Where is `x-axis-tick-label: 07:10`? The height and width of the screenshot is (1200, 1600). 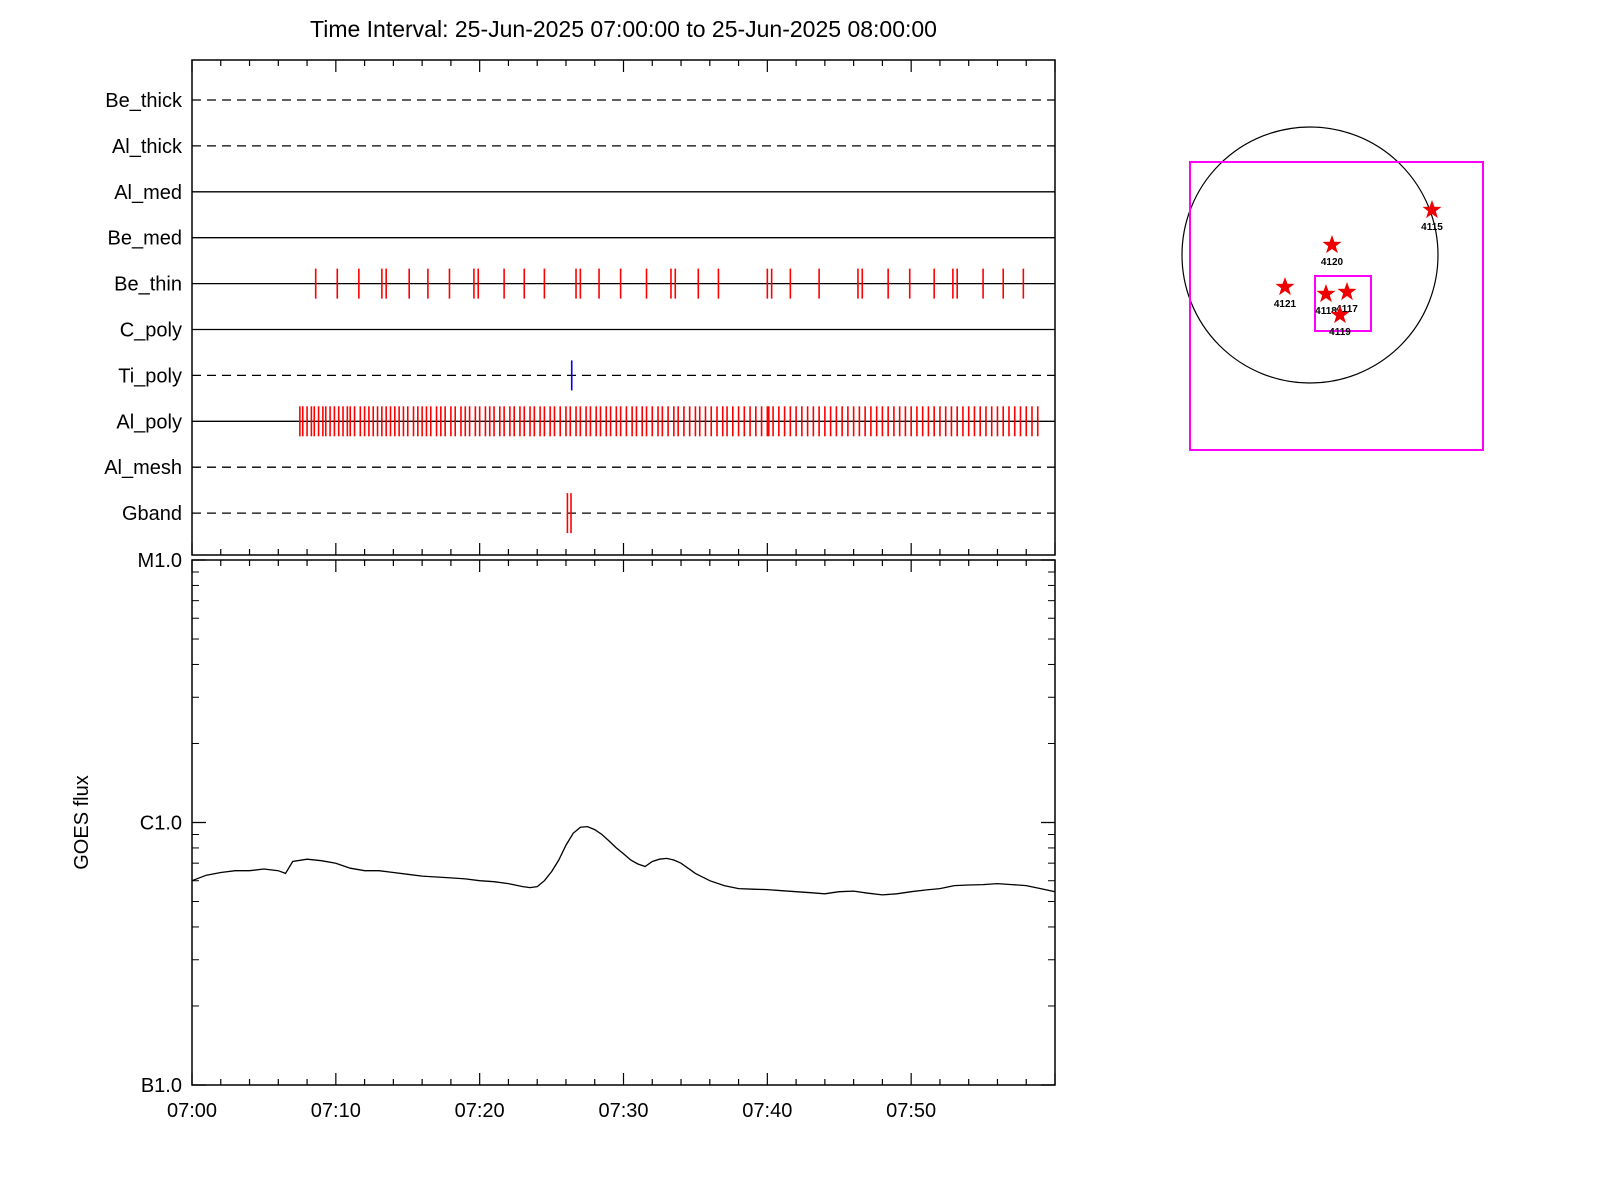 x-axis-tick-label: 07:10 is located at coordinates (336, 1111).